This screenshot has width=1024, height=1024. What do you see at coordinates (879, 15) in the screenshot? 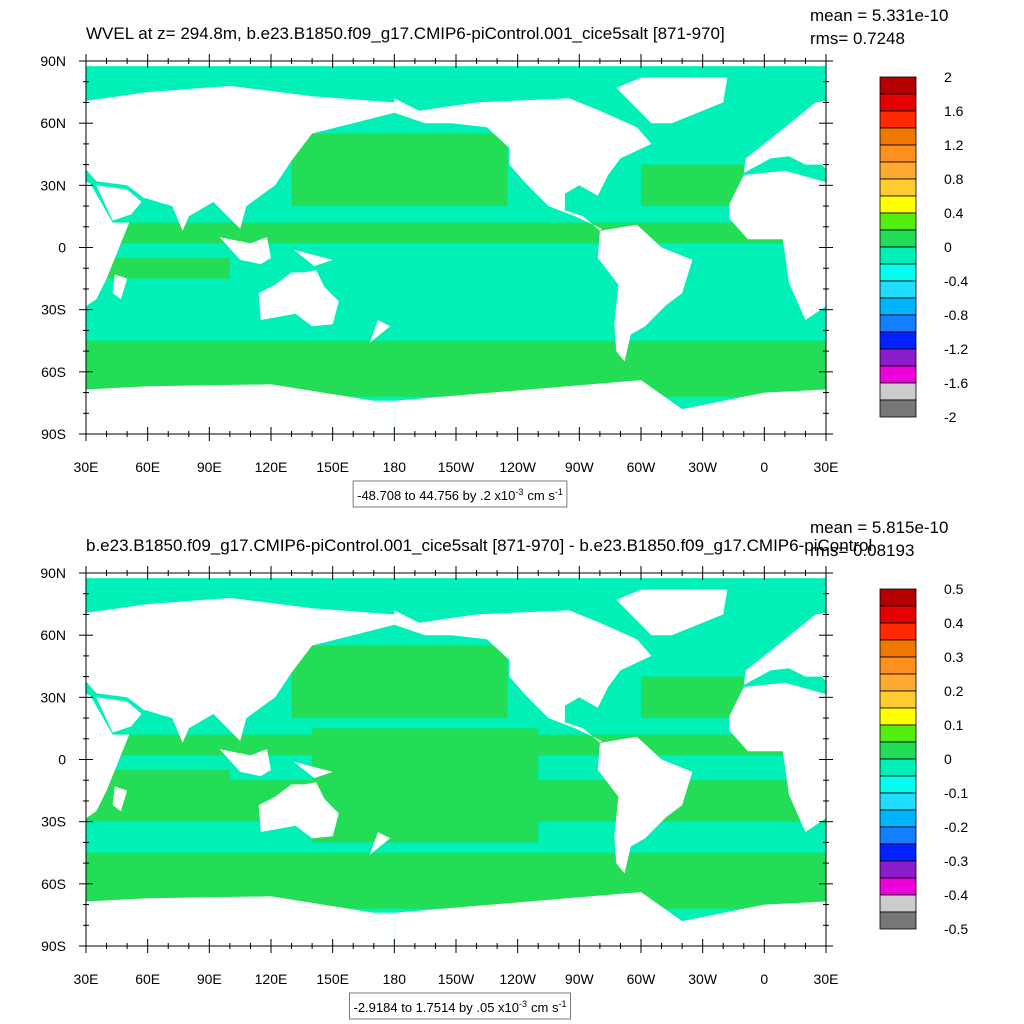
I see `mean-label: mean = 5.331e-10` at bounding box center [879, 15].